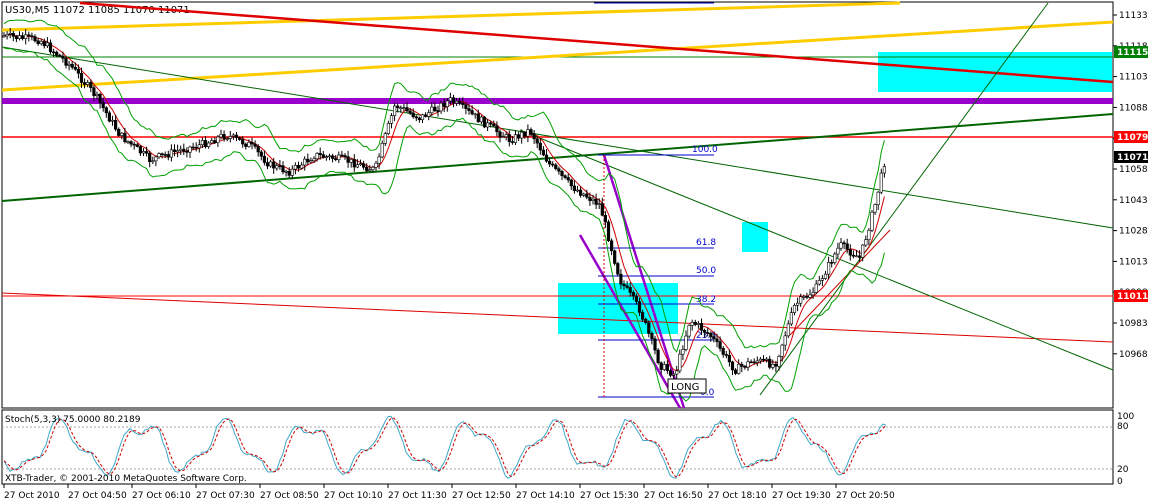 The image size is (1150, 503). Describe the element at coordinates (618, 308) in the screenshot. I see `demand-zone` at that location.